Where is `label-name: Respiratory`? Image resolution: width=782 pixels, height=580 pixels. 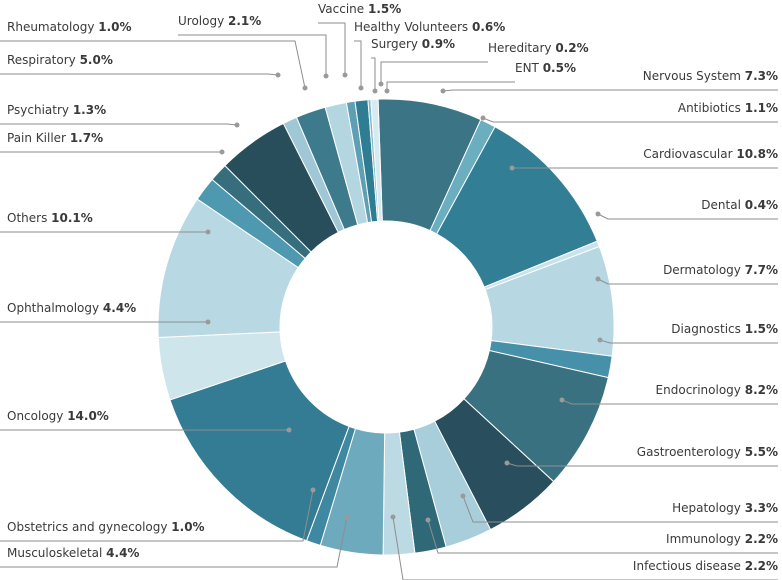 label-name: Respiratory is located at coordinates (43, 60).